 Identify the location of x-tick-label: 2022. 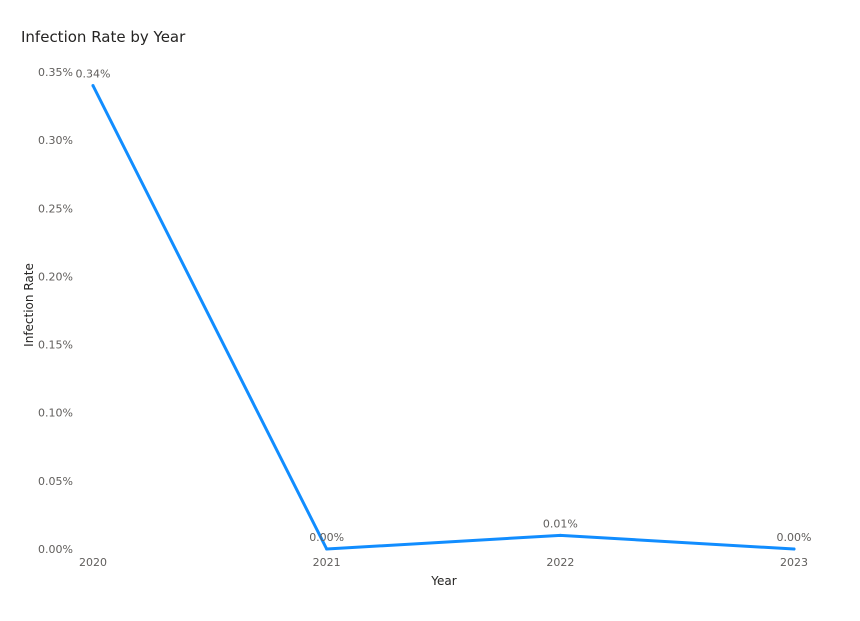
(560, 562).